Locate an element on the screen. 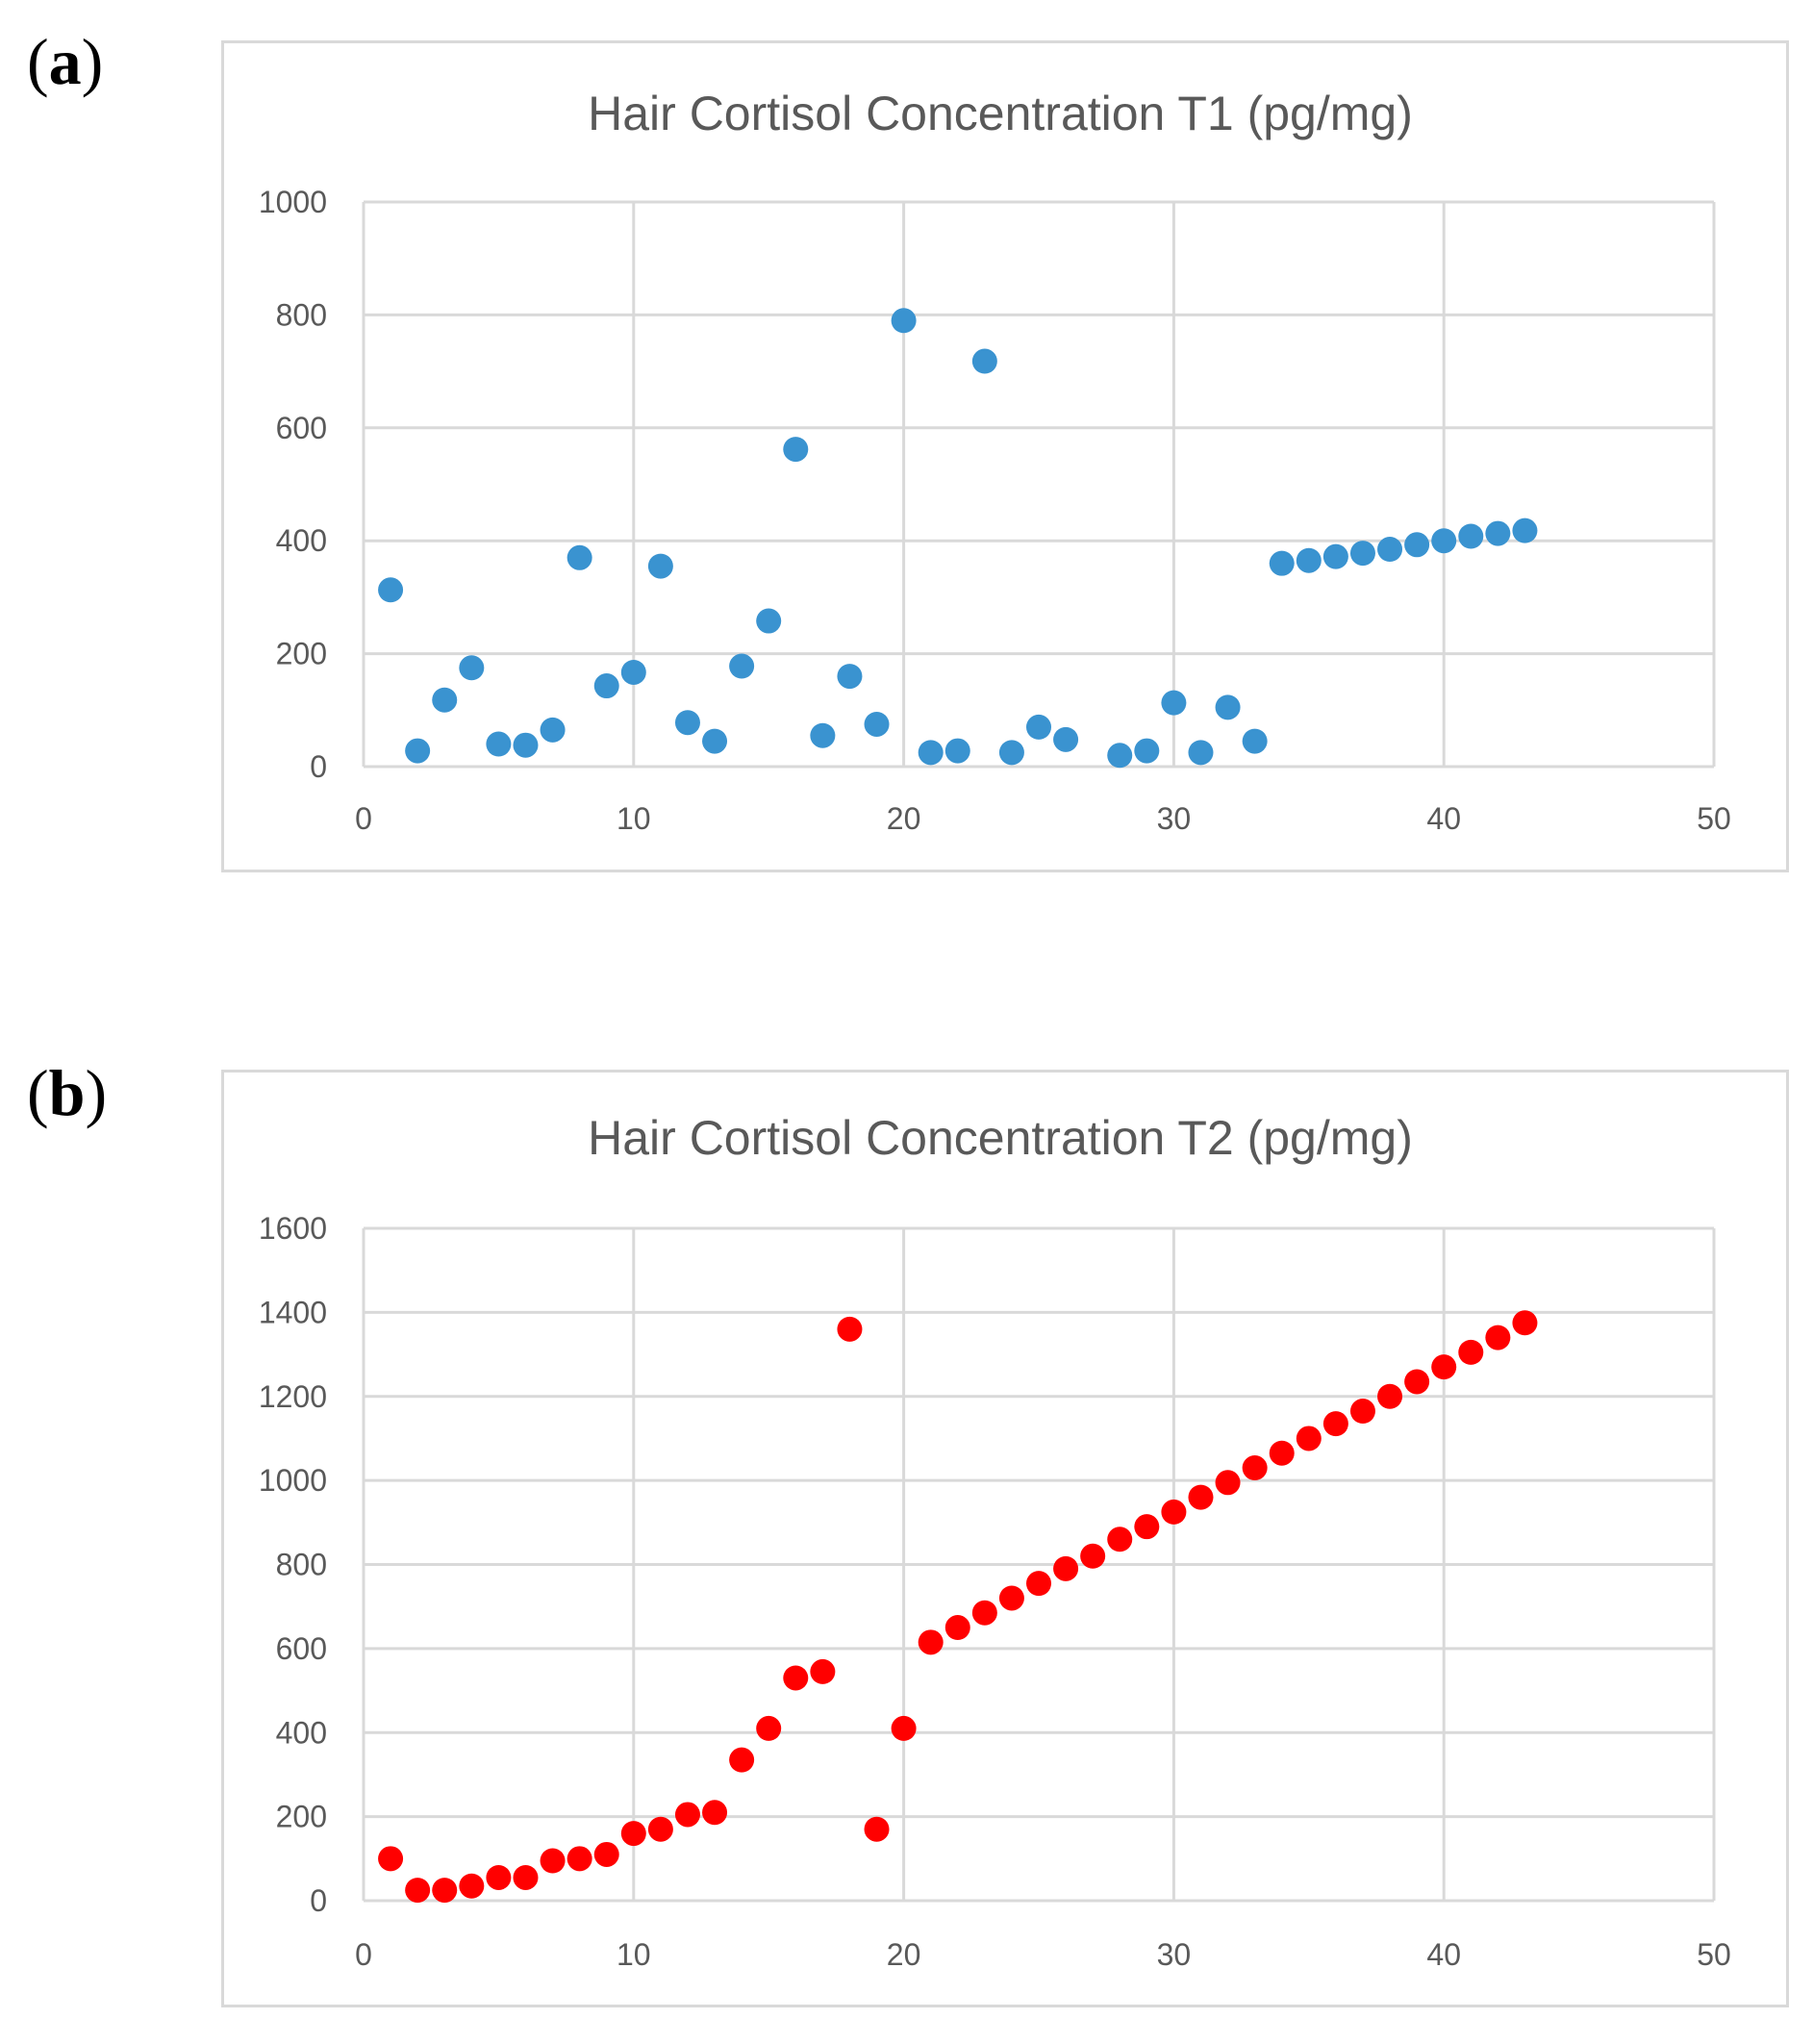 This screenshot has height=2044, width=1813. chart-title: Hair Cortisol Concentration T1 (pg/mg) is located at coordinates (1000, 114).